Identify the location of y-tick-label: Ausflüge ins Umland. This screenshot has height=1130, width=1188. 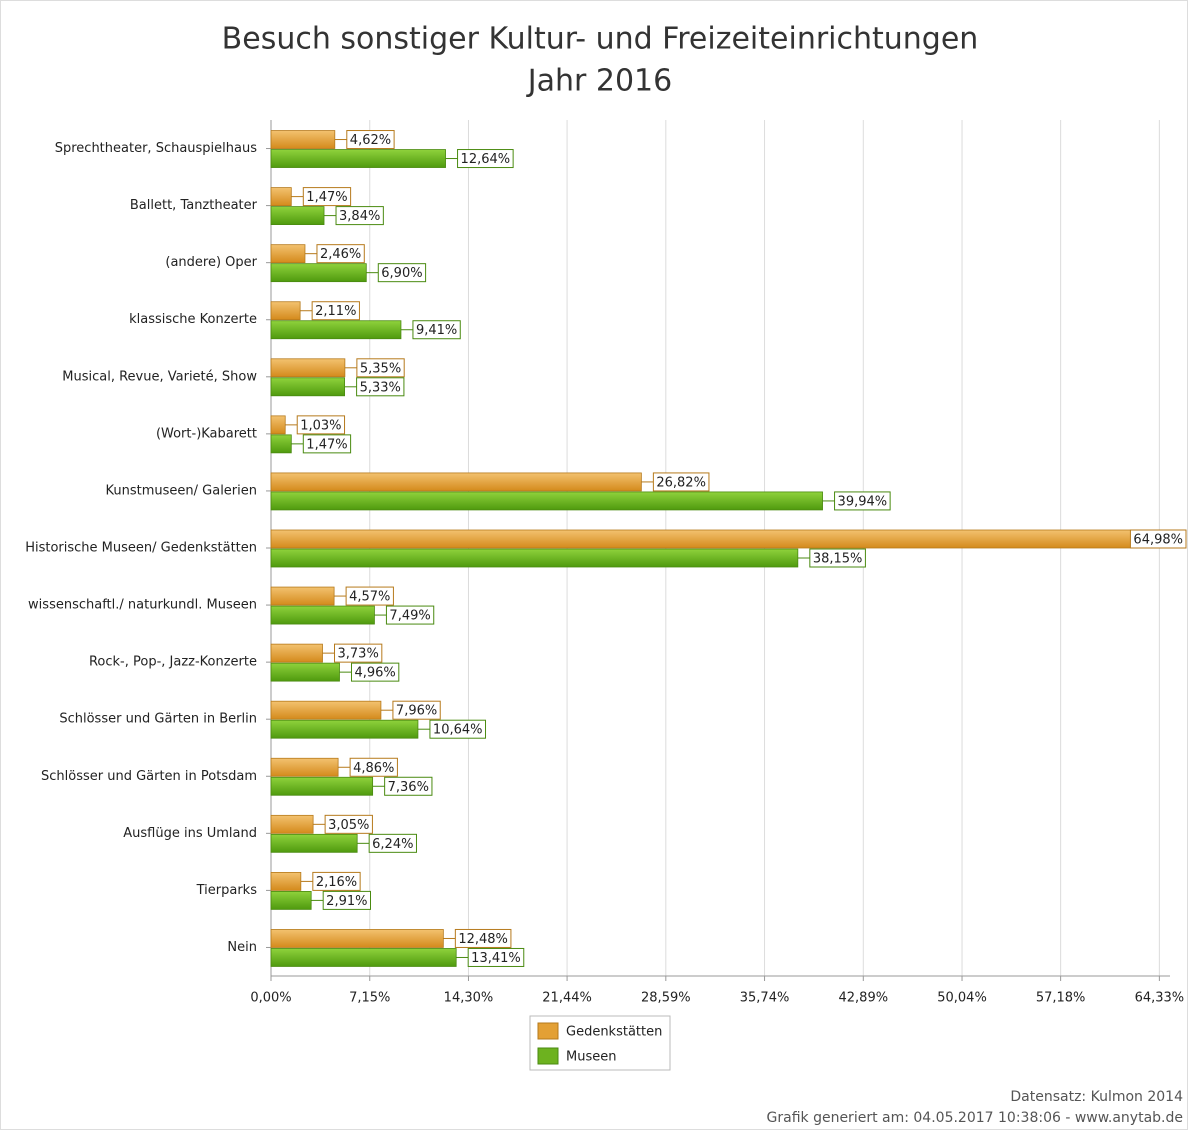
(190, 833).